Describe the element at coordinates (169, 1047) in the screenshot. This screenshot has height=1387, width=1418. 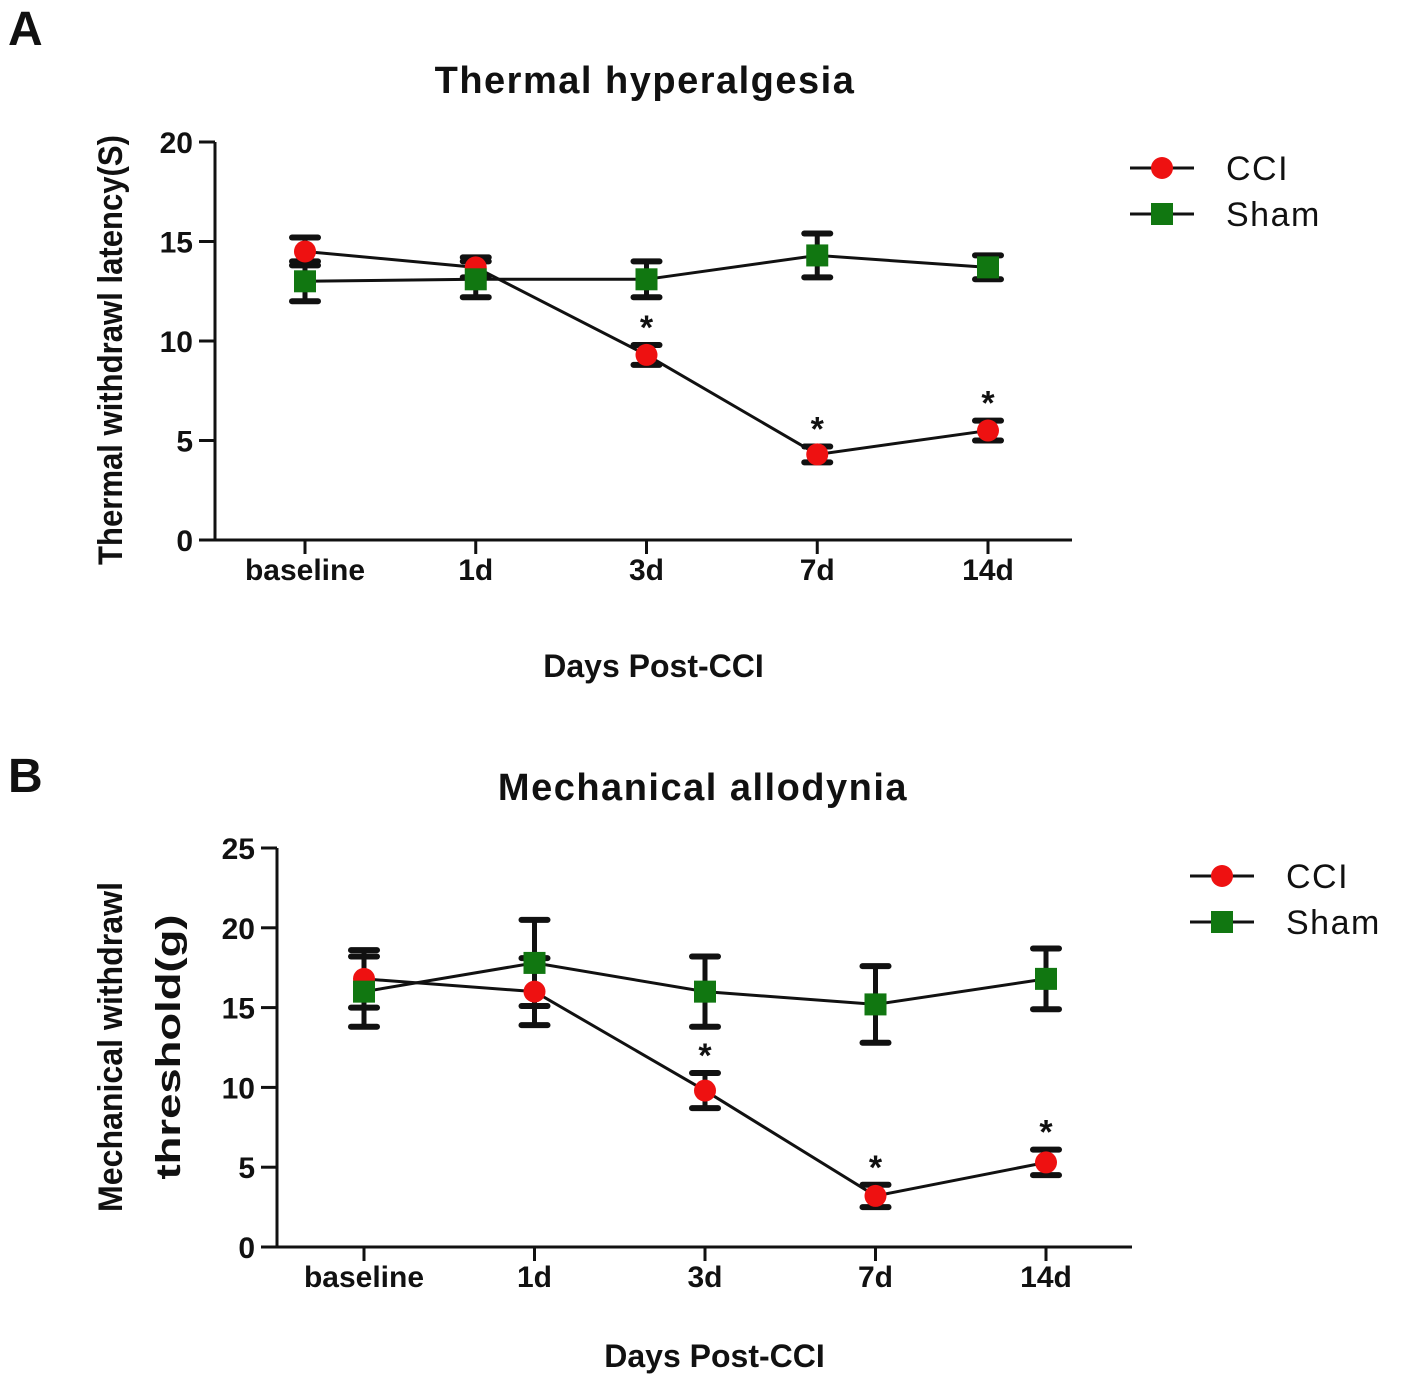
I see `y-axis-label: threshold(g)` at that location.